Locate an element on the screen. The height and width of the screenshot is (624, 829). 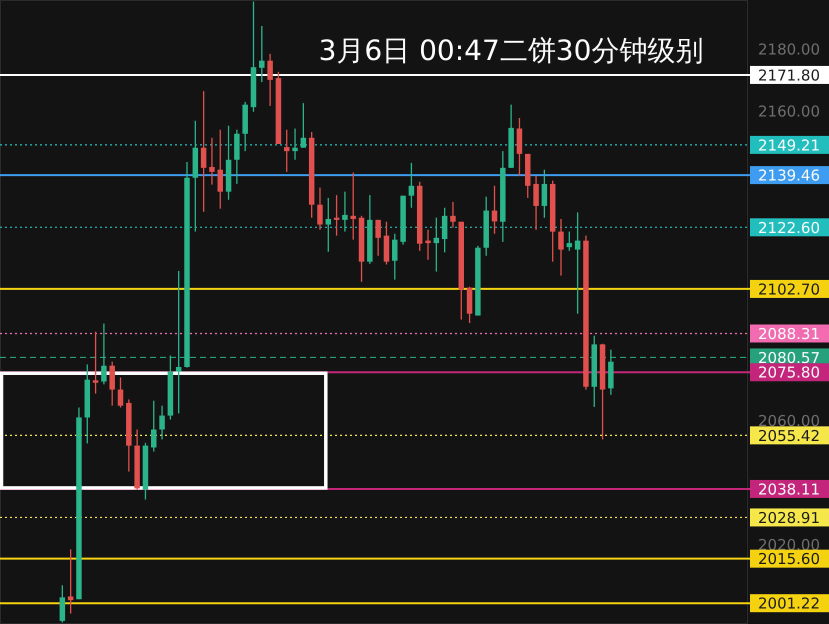
text: 3月6日 00:47二饼30分钟级别 is located at coordinates (511, 50).